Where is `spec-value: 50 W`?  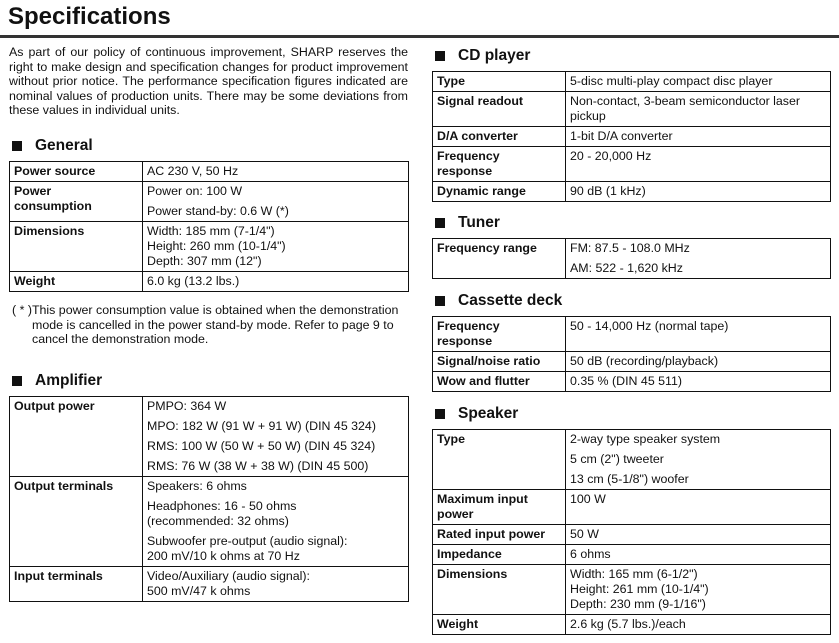
spec-value: 50 W is located at coordinates (698, 534).